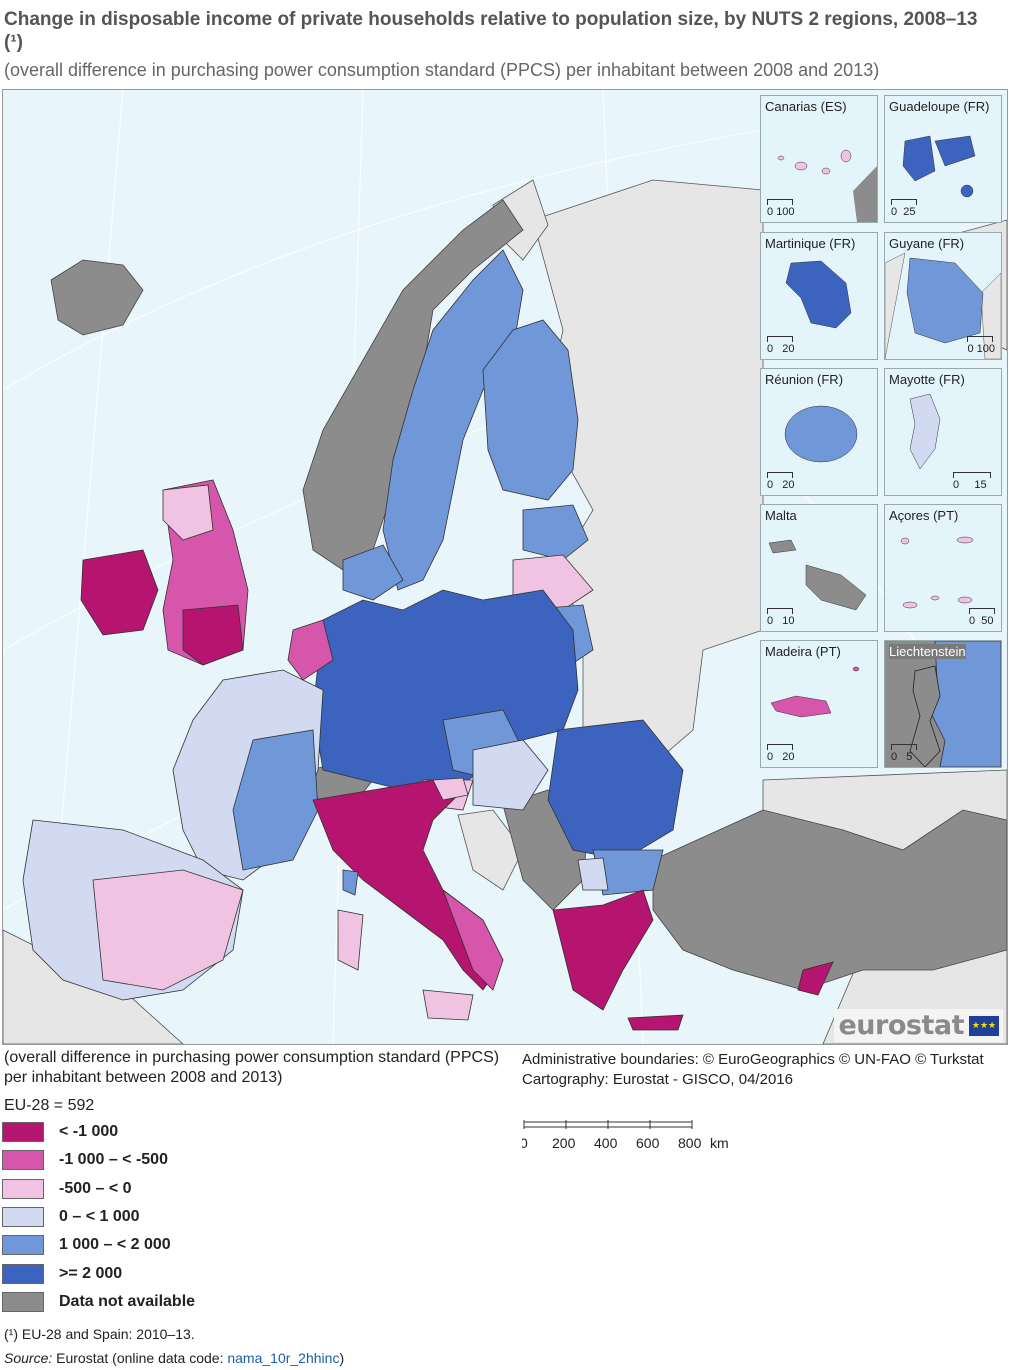 The width and height of the screenshot is (1009, 1370). I want to click on legend-item: >= 2 000, so click(98, 1273).